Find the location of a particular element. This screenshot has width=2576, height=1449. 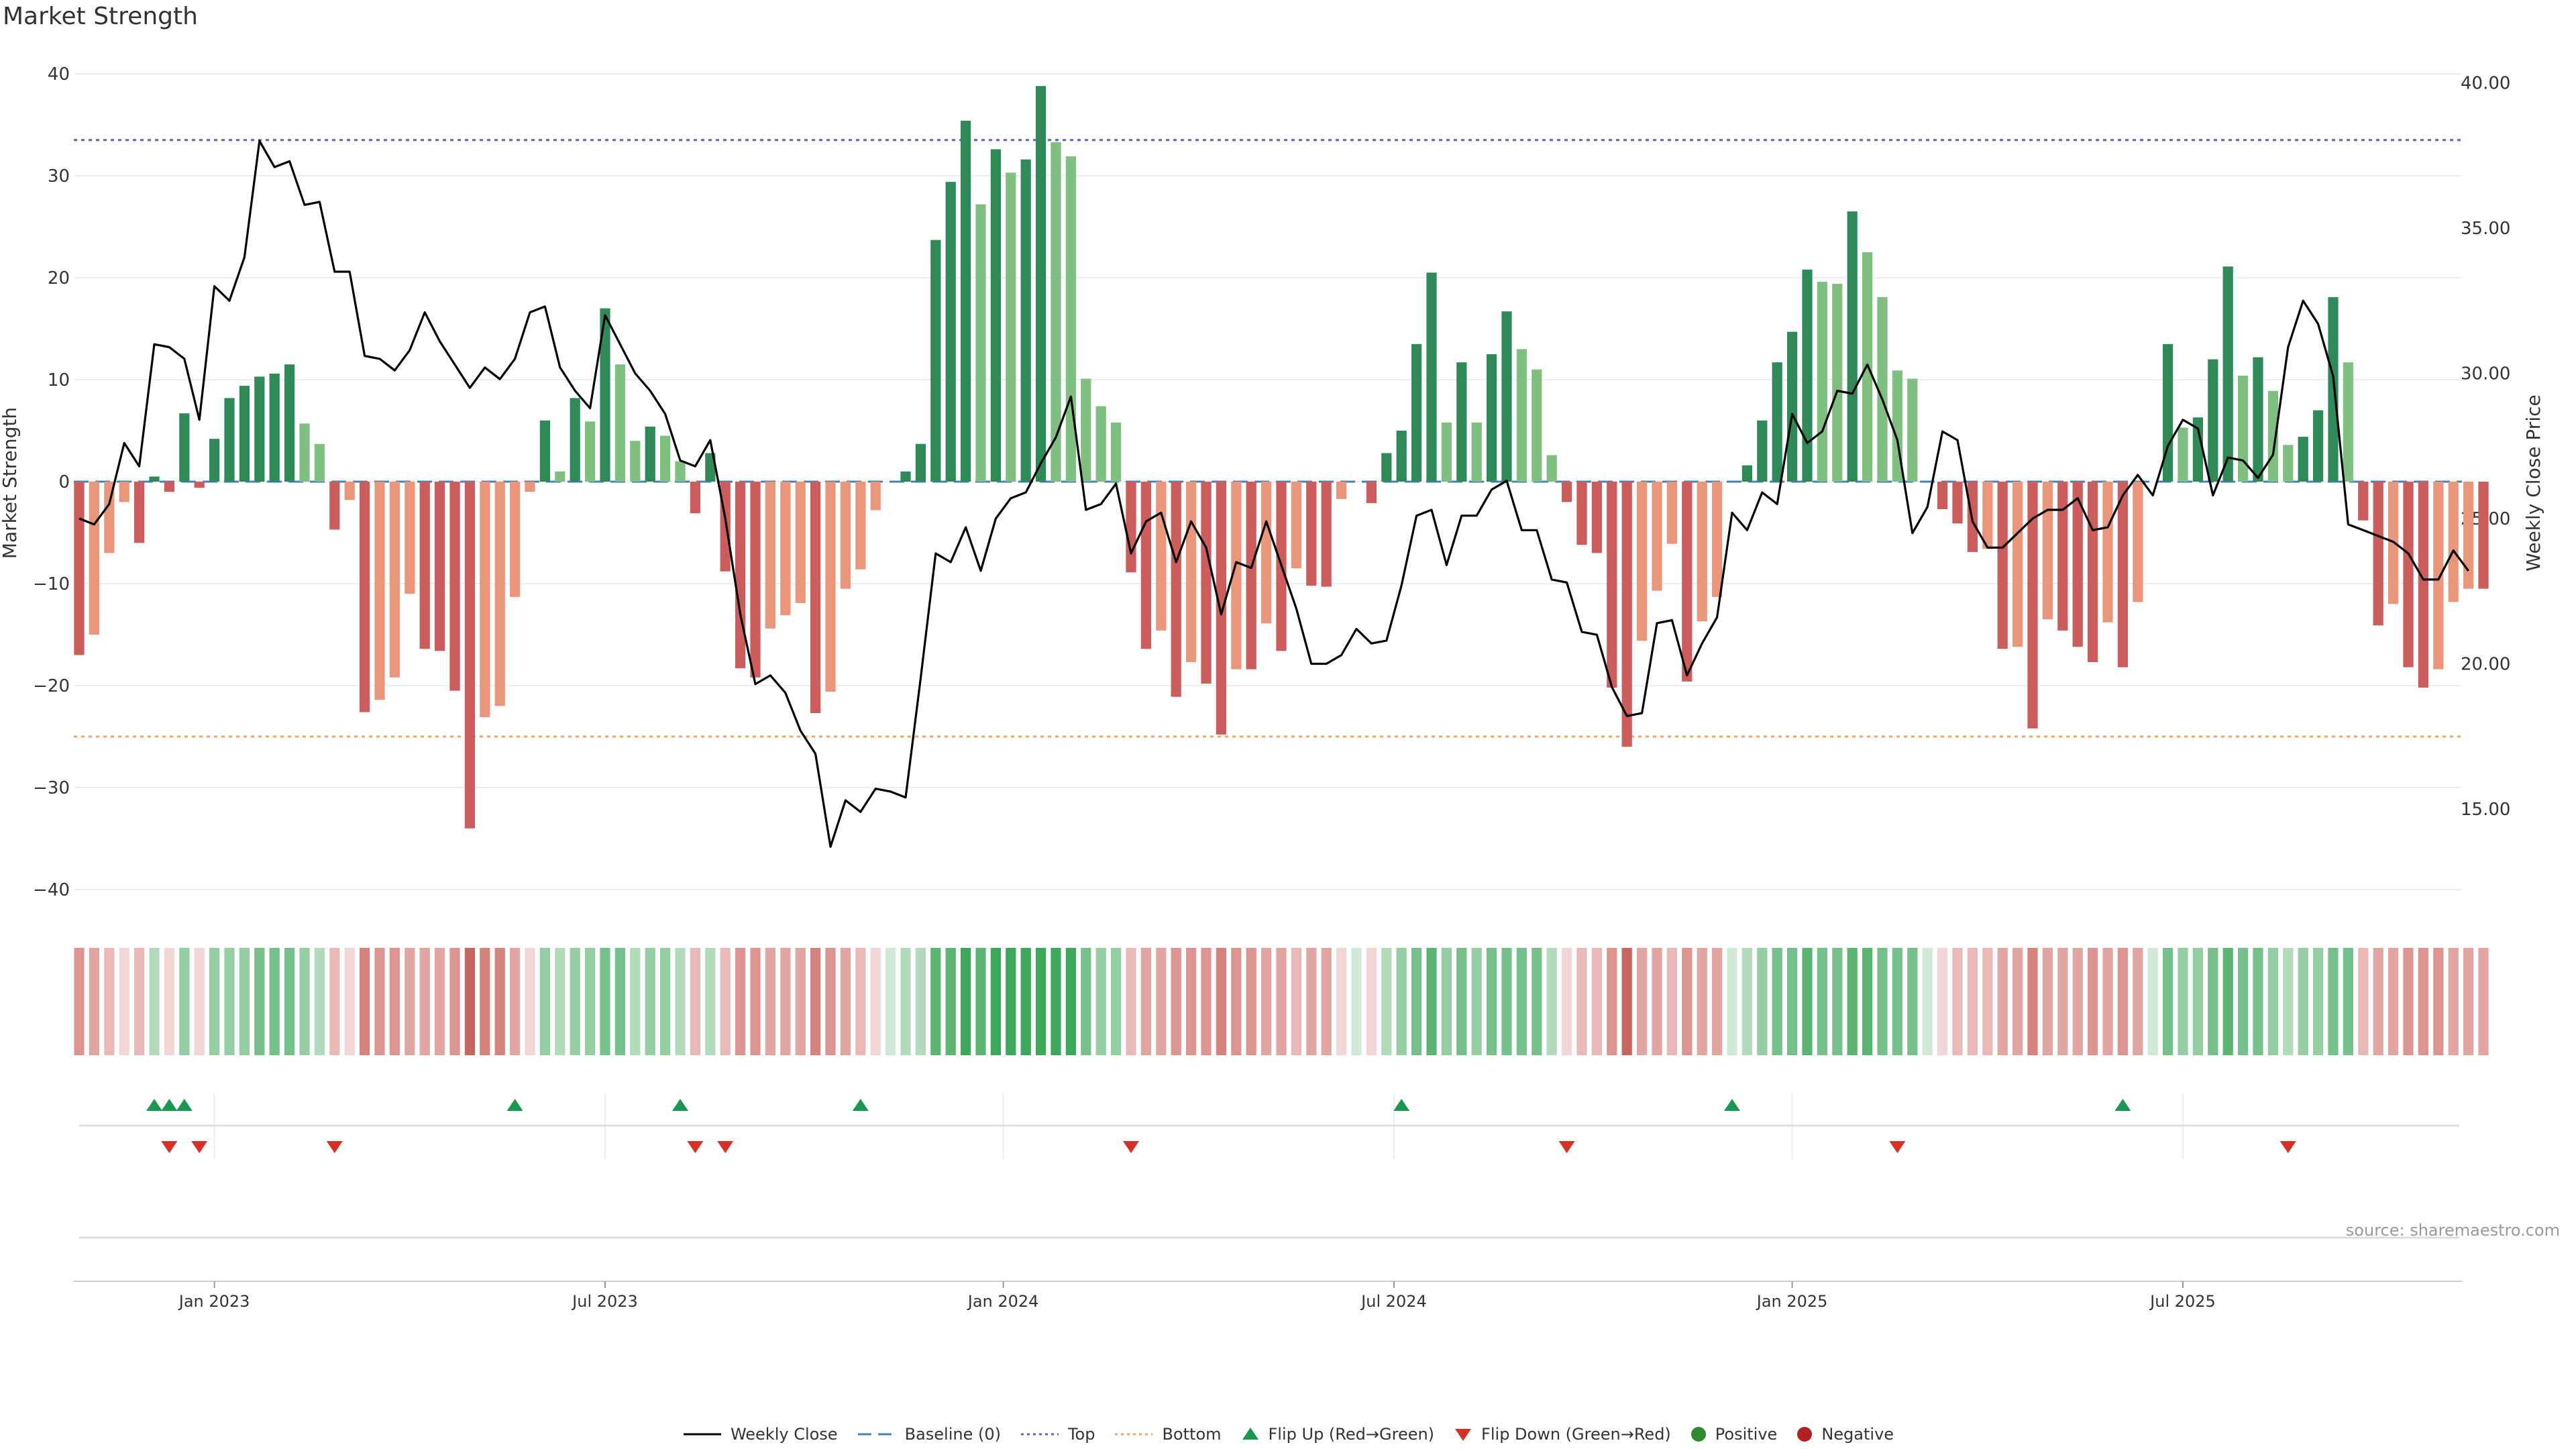

bottom-swatch is located at coordinates (1134, 1434).